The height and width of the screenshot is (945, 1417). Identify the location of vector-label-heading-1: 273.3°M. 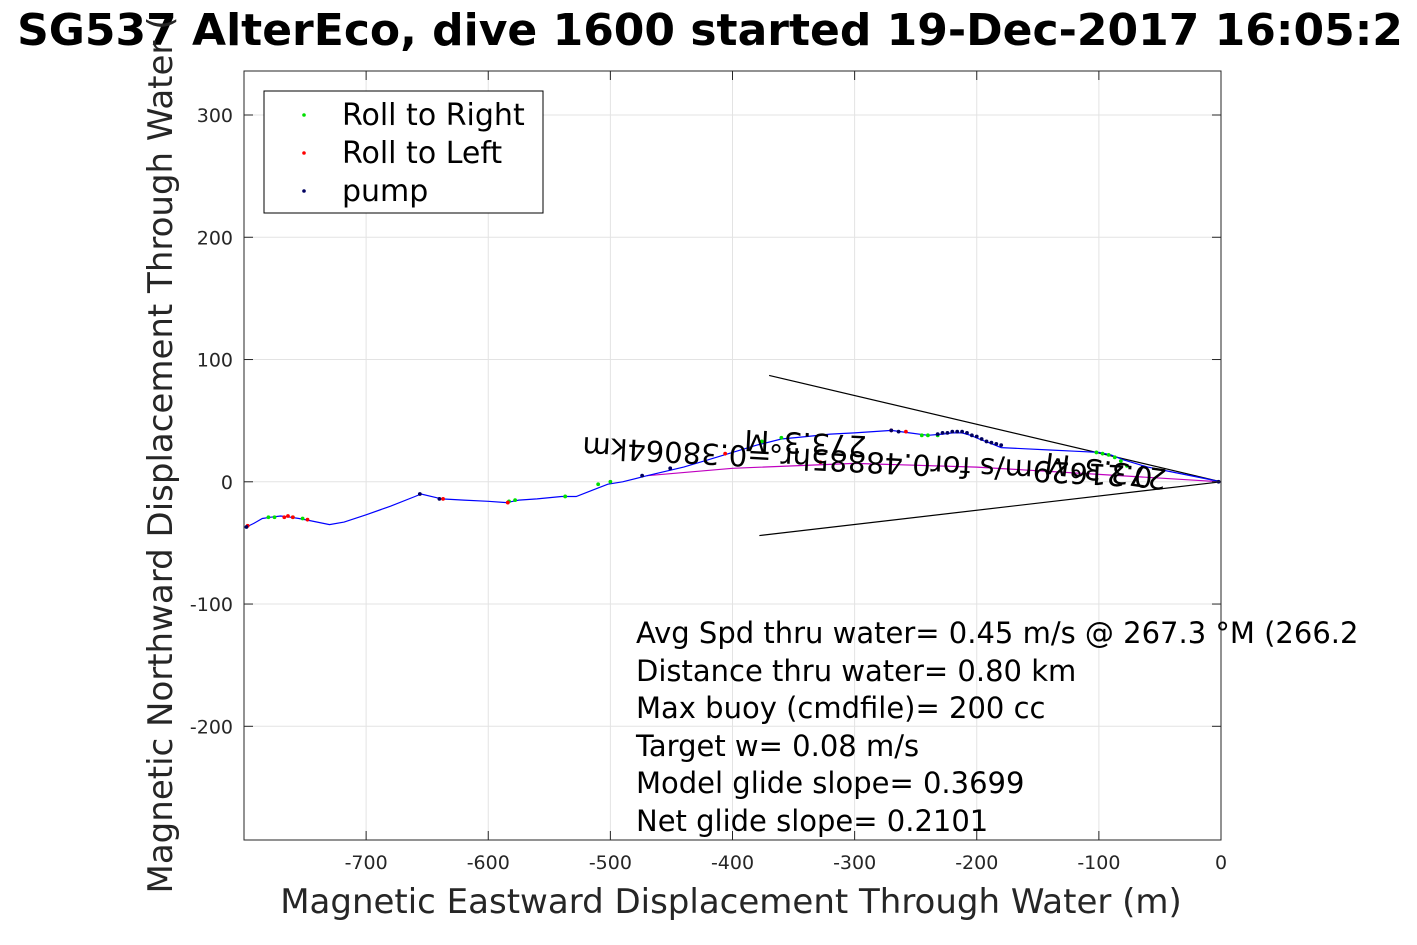
(805, 443).